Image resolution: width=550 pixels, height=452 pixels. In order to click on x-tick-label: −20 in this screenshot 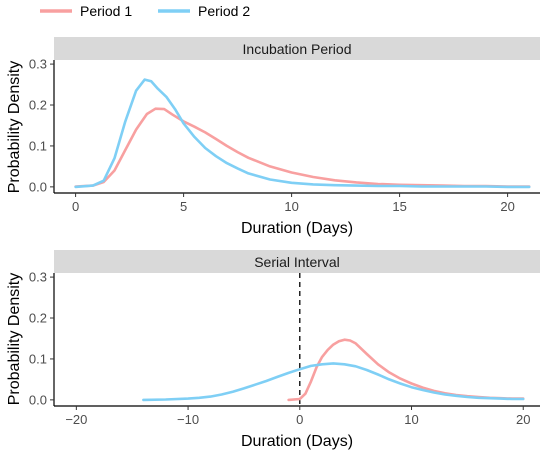, I will do `click(76, 419)`.